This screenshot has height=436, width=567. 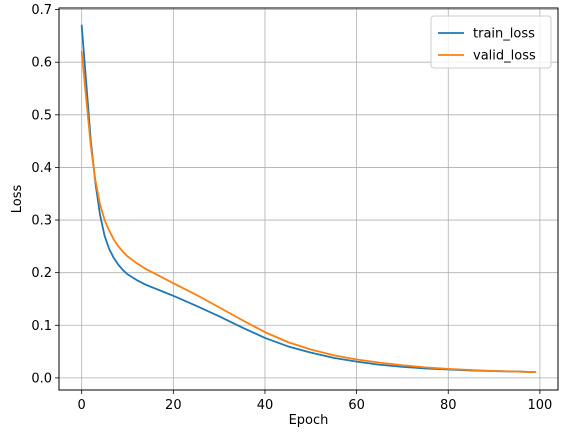 I want to click on x-tick-label: 20, so click(x=173, y=405).